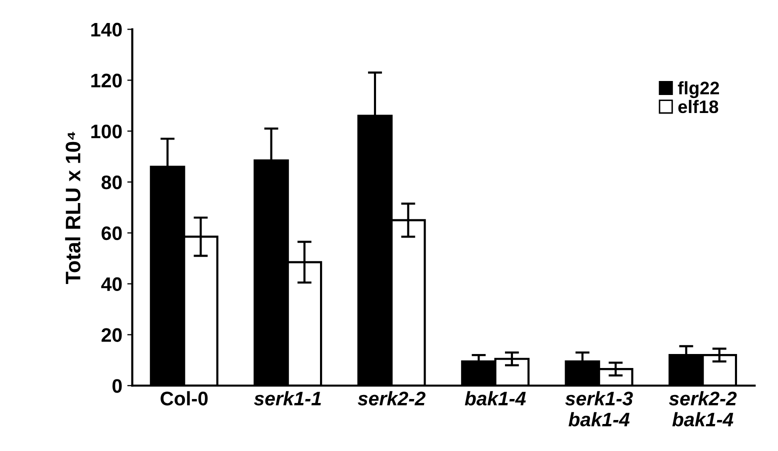 The width and height of the screenshot is (778, 451). What do you see at coordinates (111, 284) in the screenshot?
I see `y-tick-label: 40` at bounding box center [111, 284].